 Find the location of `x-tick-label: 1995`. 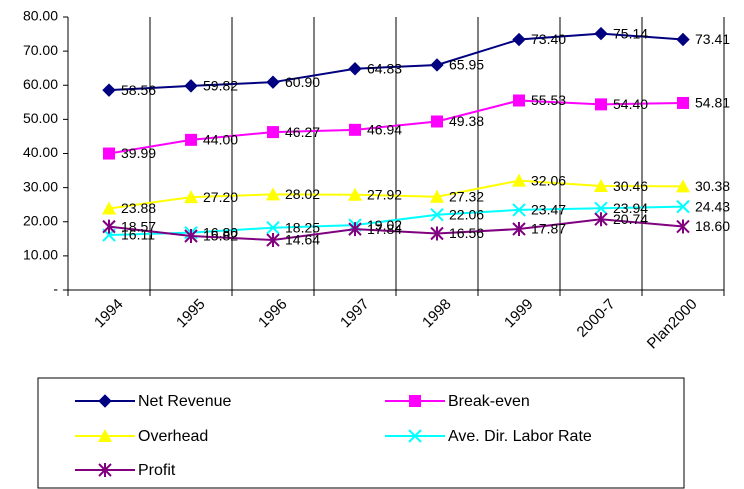

x-tick-label: 1995 is located at coordinates (191, 314).